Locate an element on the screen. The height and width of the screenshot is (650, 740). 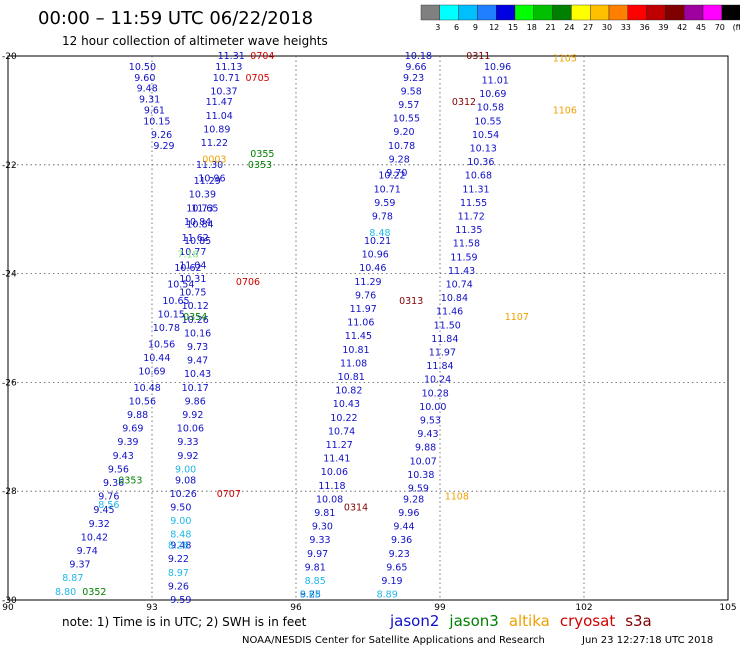
data-label-jason2: 11.47 is located at coordinates (219, 102).